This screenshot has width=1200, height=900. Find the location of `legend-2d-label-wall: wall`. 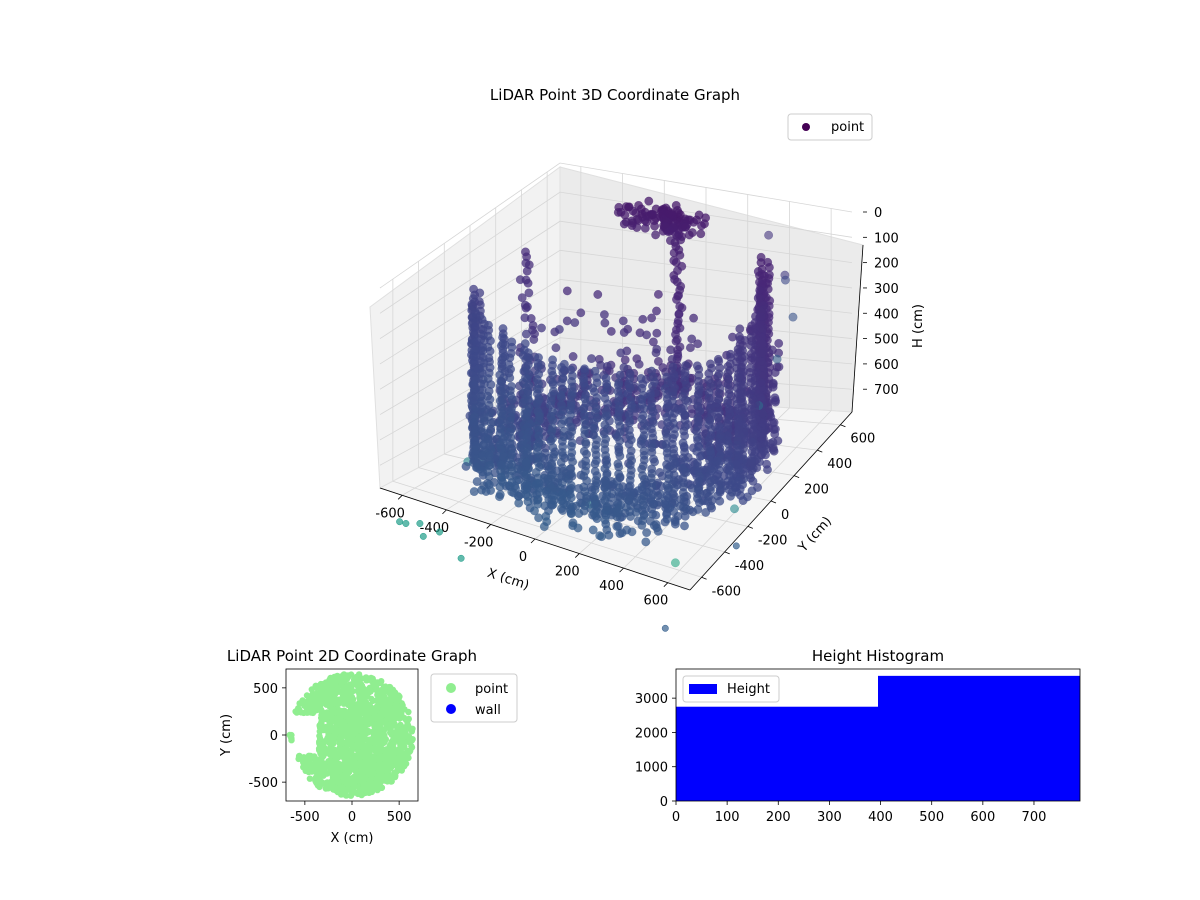

legend-2d-label-wall: wall is located at coordinates (488, 710).